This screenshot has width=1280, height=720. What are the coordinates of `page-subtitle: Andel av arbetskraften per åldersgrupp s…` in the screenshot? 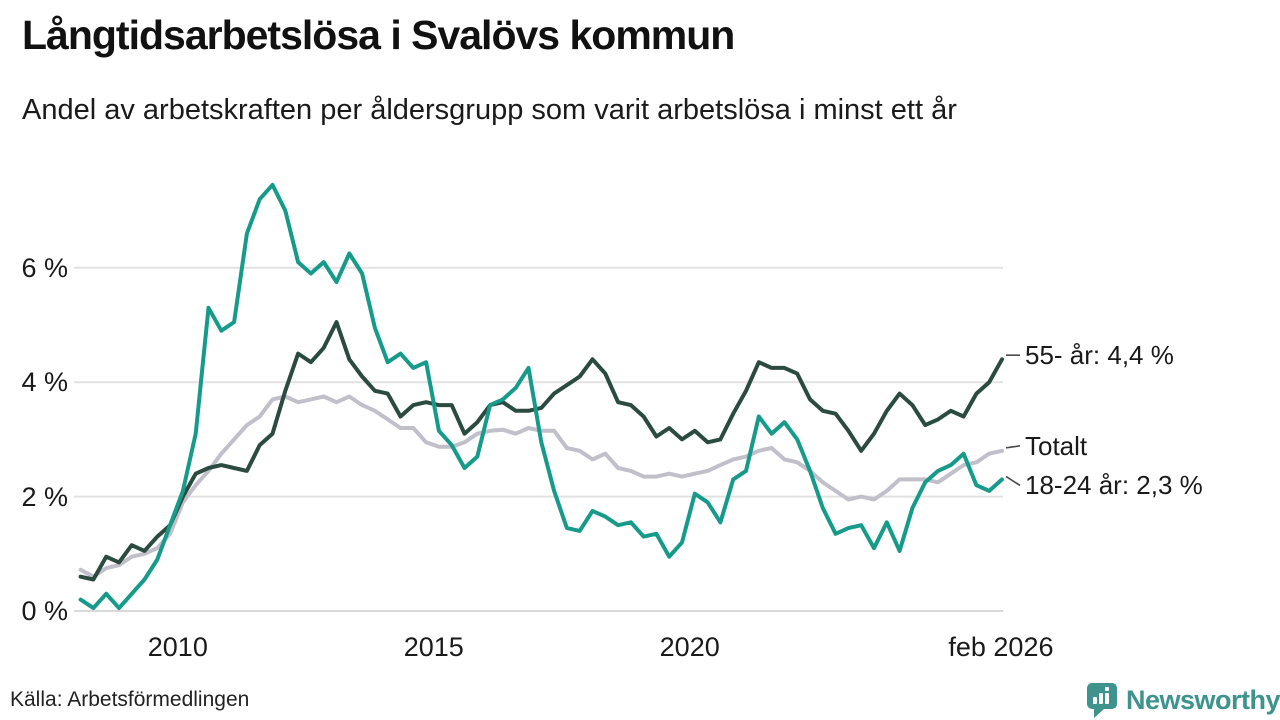 It's located at (489, 110).